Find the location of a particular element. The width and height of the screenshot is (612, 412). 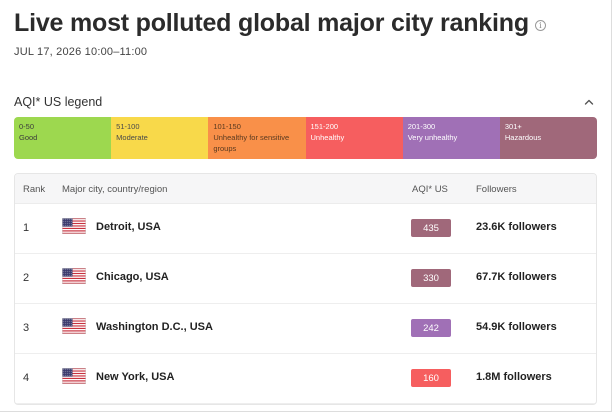

legend-label: Unhealthy is located at coordinates (327, 137).